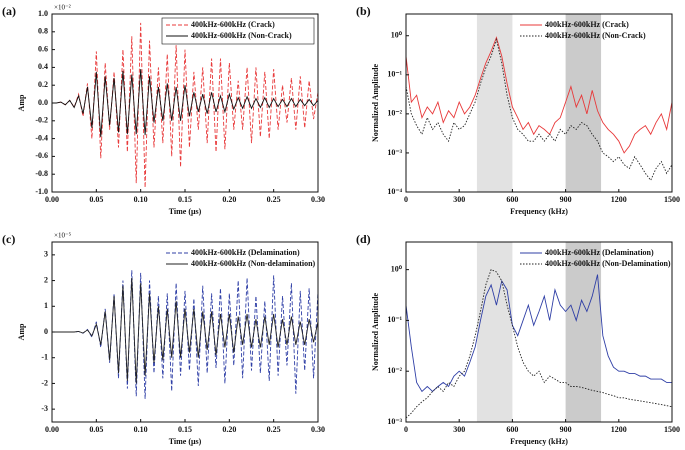 This screenshot has height=450, width=685. Describe the element at coordinates (363, 239) in the screenshot. I see `panel-label: (d)` at that location.